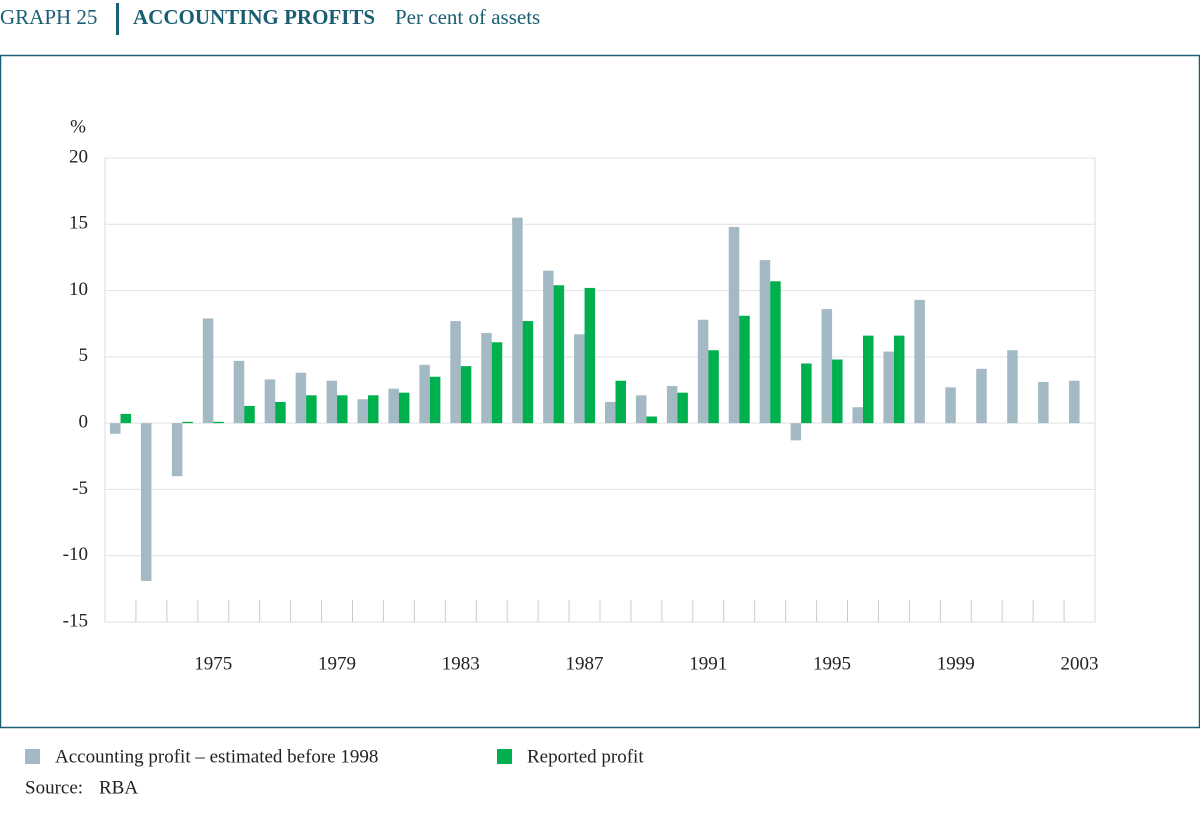  What do you see at coordinates (461, 663) in the screenshot?
I see `x-tick-label: 1983` at bounding box center [461, 663].